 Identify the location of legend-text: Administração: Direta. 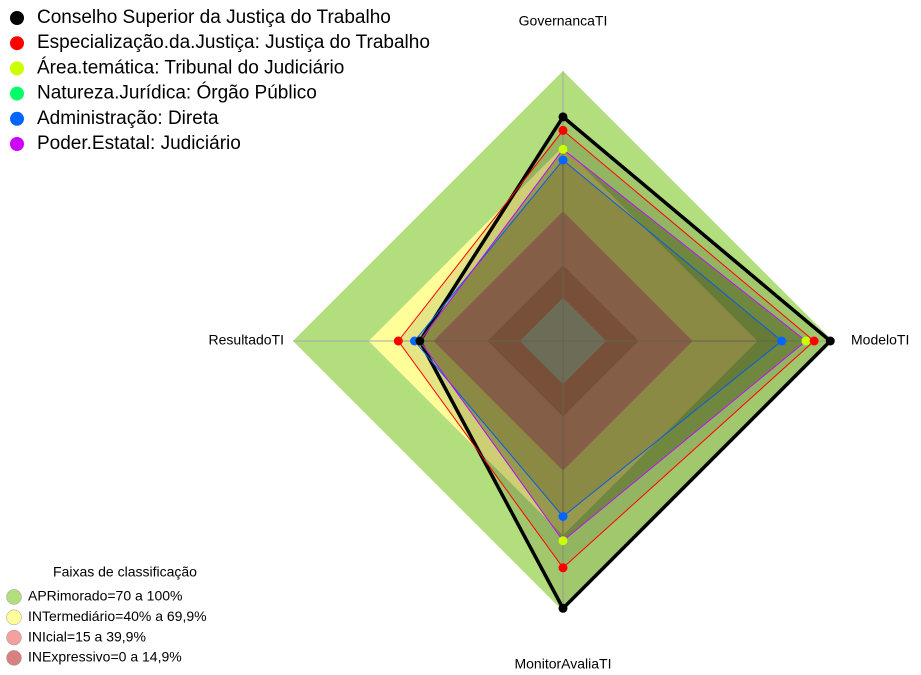
(128, 118).